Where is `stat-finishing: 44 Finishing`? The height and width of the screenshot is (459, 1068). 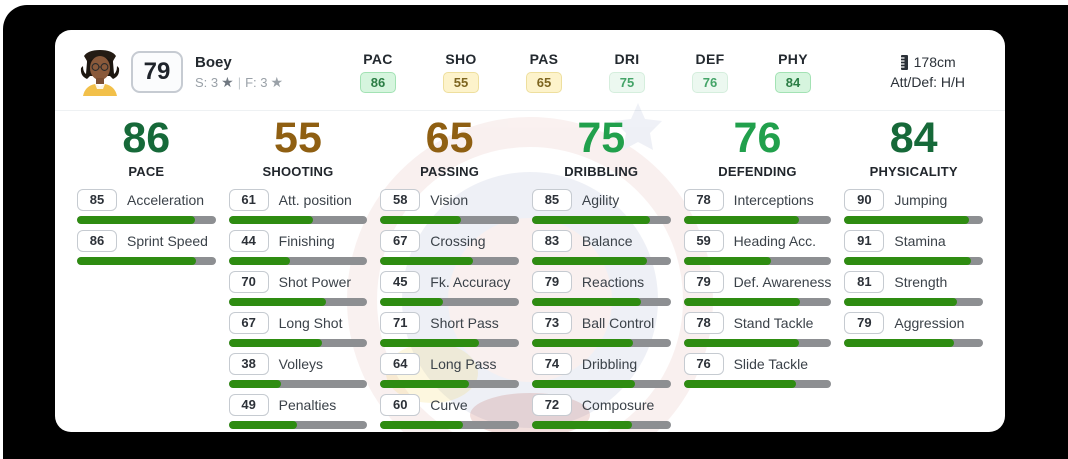
stat-finishing: 44 Finishing is located at coordinates (298, 247).